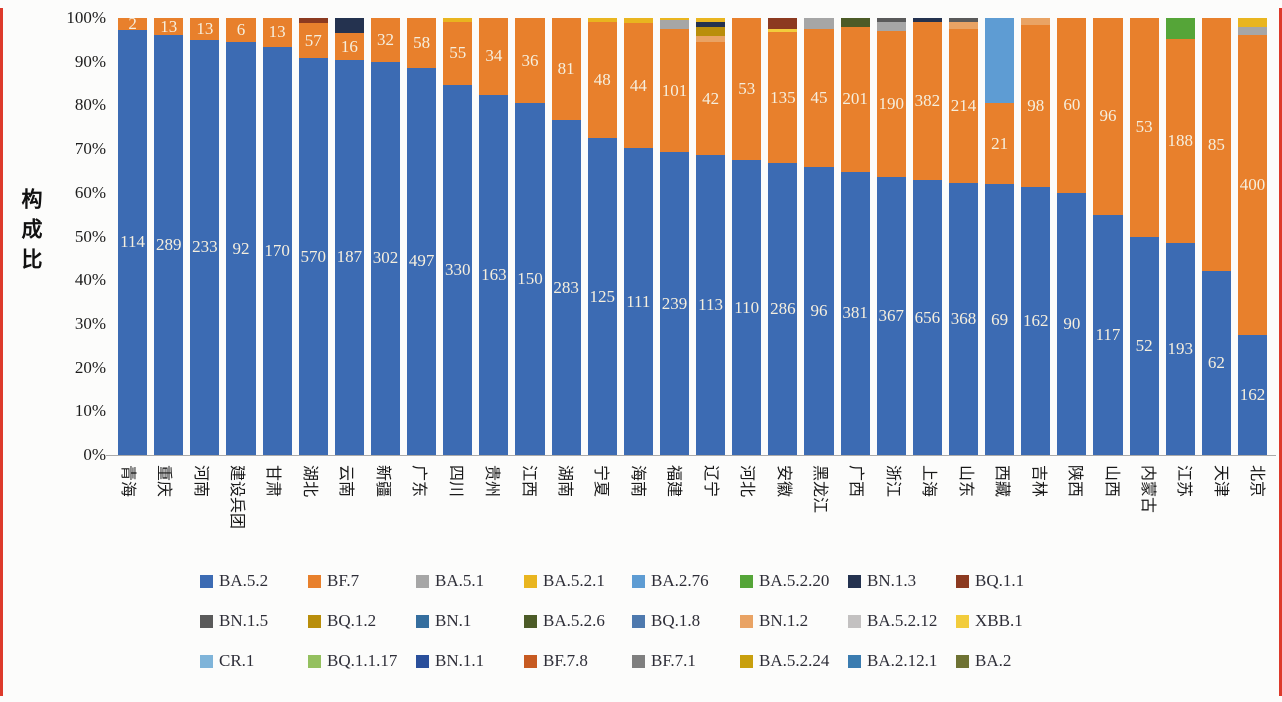  I want to click on segment-value-label: 302, so click(385, 258).